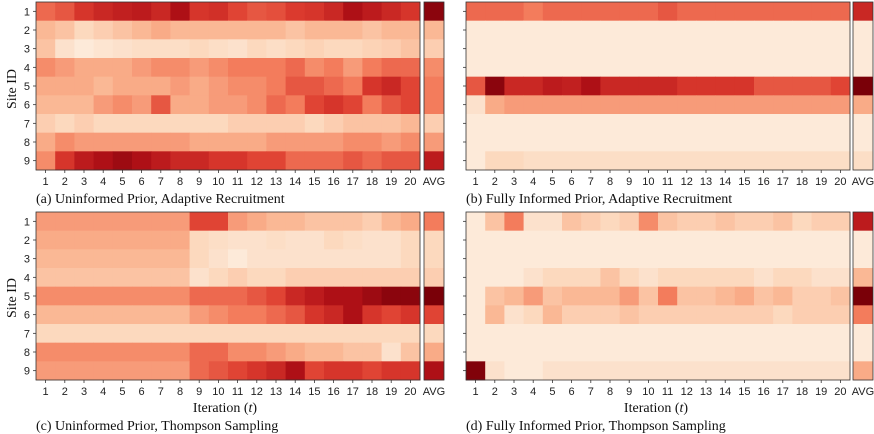 The height and width of the screenshot is (434, 874). What do you see at coordinates (103, 182) in the screenshot?
I see `x-tick-label: 4` at bounding box center [103, 182].